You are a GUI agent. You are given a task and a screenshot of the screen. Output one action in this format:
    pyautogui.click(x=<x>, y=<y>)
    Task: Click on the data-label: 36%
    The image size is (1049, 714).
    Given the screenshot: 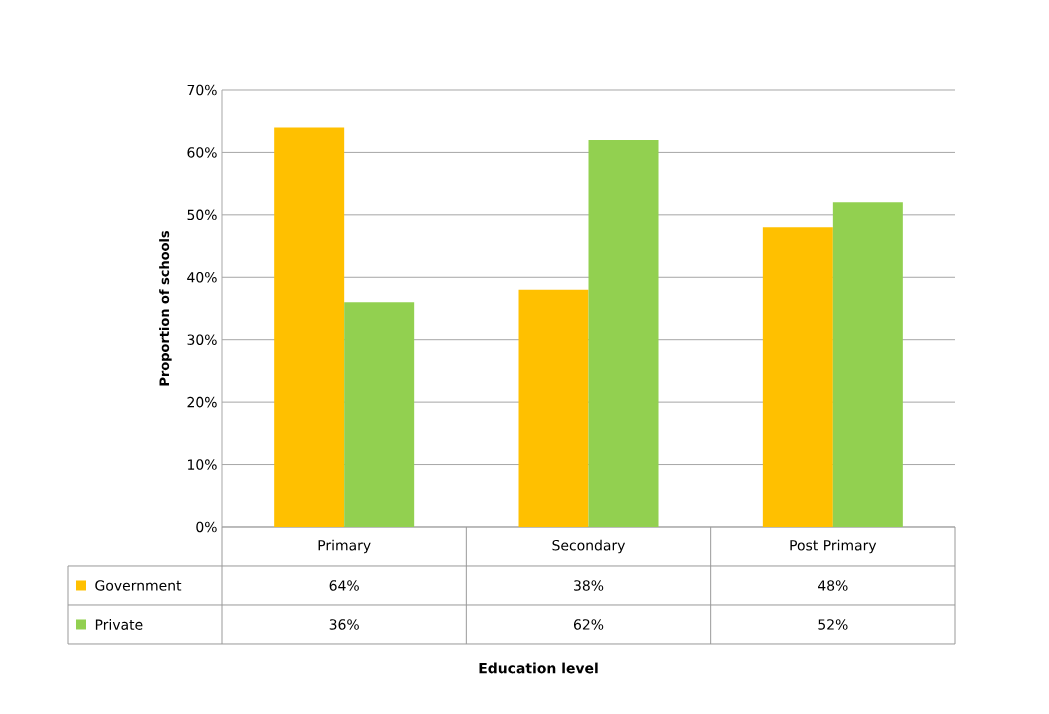 What is the action you would take?
    pyautogui.click(x=344, y=624)
    